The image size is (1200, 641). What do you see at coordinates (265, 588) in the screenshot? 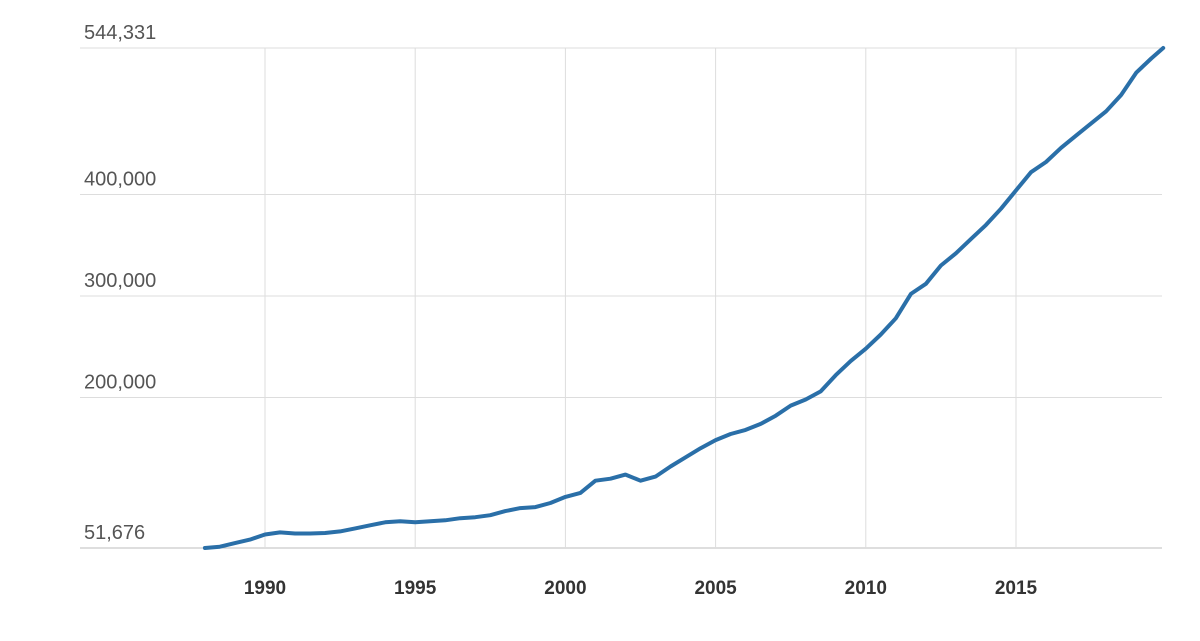
I see `x-tick-label: 1990` at bounding box center [265, 588].